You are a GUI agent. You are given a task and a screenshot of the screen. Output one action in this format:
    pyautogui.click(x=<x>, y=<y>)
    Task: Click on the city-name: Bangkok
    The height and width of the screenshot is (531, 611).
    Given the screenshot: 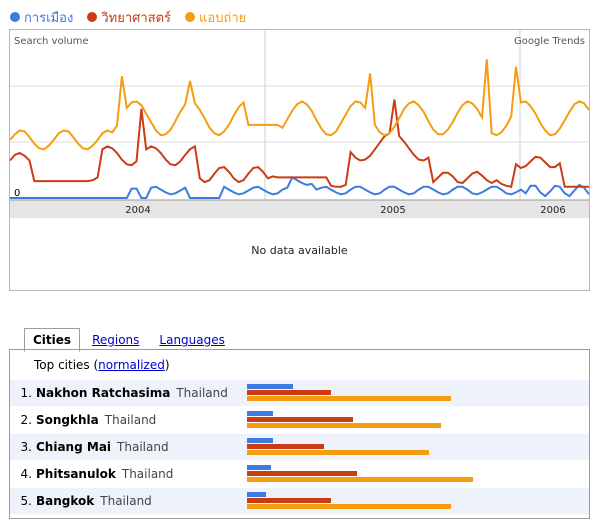 What is the action you would take?
    pyautogui.click(x=65, y=501)
    